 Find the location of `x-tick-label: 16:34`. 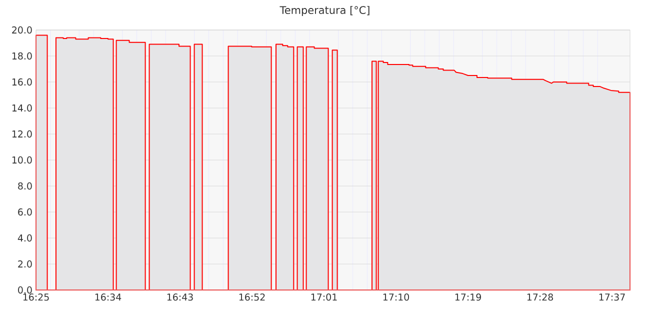

x-tick-label: 16:34 is located at coordinates (108, 297).